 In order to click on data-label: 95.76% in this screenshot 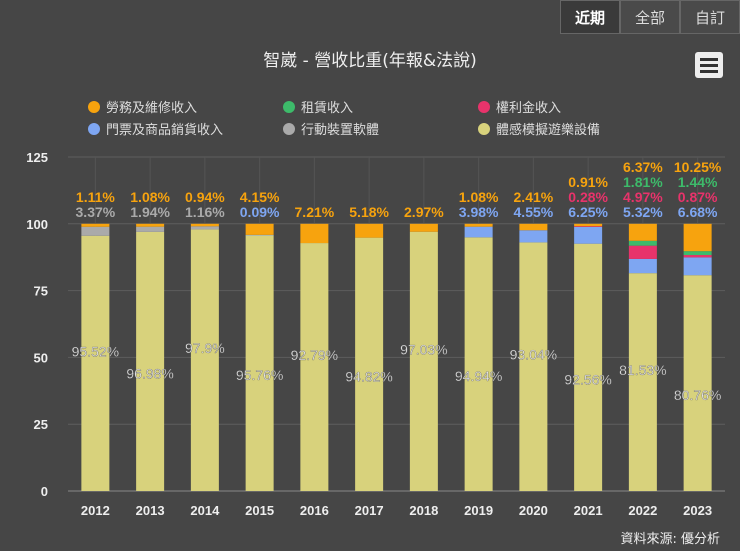, I will do `click(259, 375)`.